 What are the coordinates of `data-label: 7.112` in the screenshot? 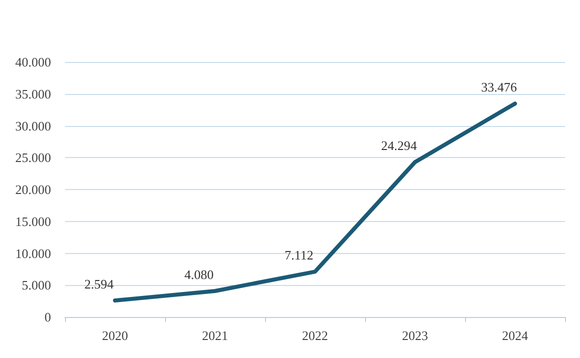 It's located at (299, 255).